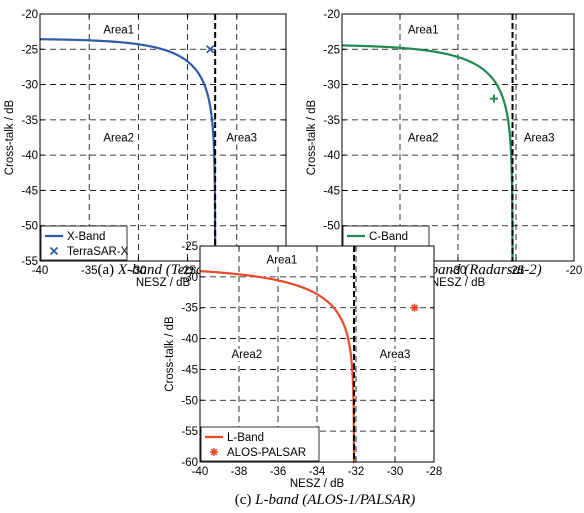 The width and height of the screenshot is (584, 513). What do you see at coordinates (189, 401) in the screenshot?
I see `chart-3-ytick-label-2: -50` at bounding box center [189, 401].